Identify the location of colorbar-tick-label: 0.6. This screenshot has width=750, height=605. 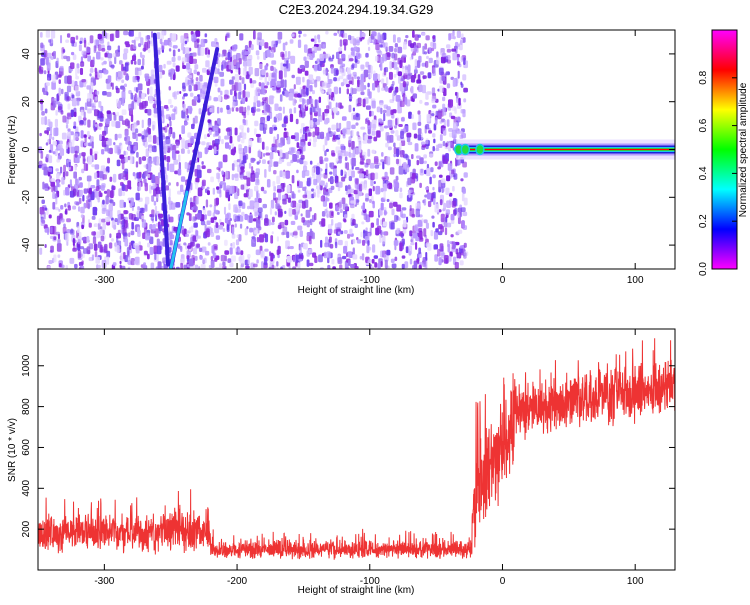
(703, 125).